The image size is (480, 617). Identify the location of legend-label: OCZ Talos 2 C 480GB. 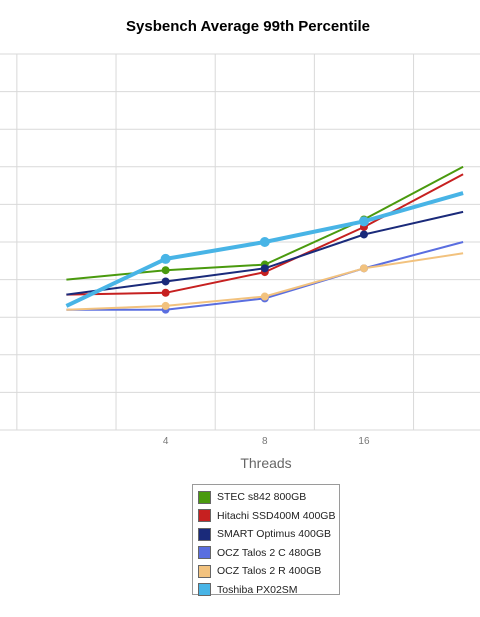
(269, 552).